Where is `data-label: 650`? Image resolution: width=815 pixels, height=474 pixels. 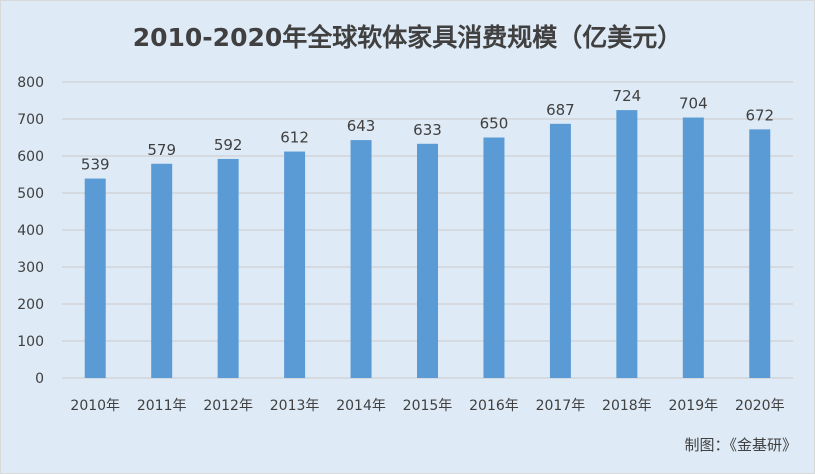 data-label: 650 is located at coordinates (494, 124).